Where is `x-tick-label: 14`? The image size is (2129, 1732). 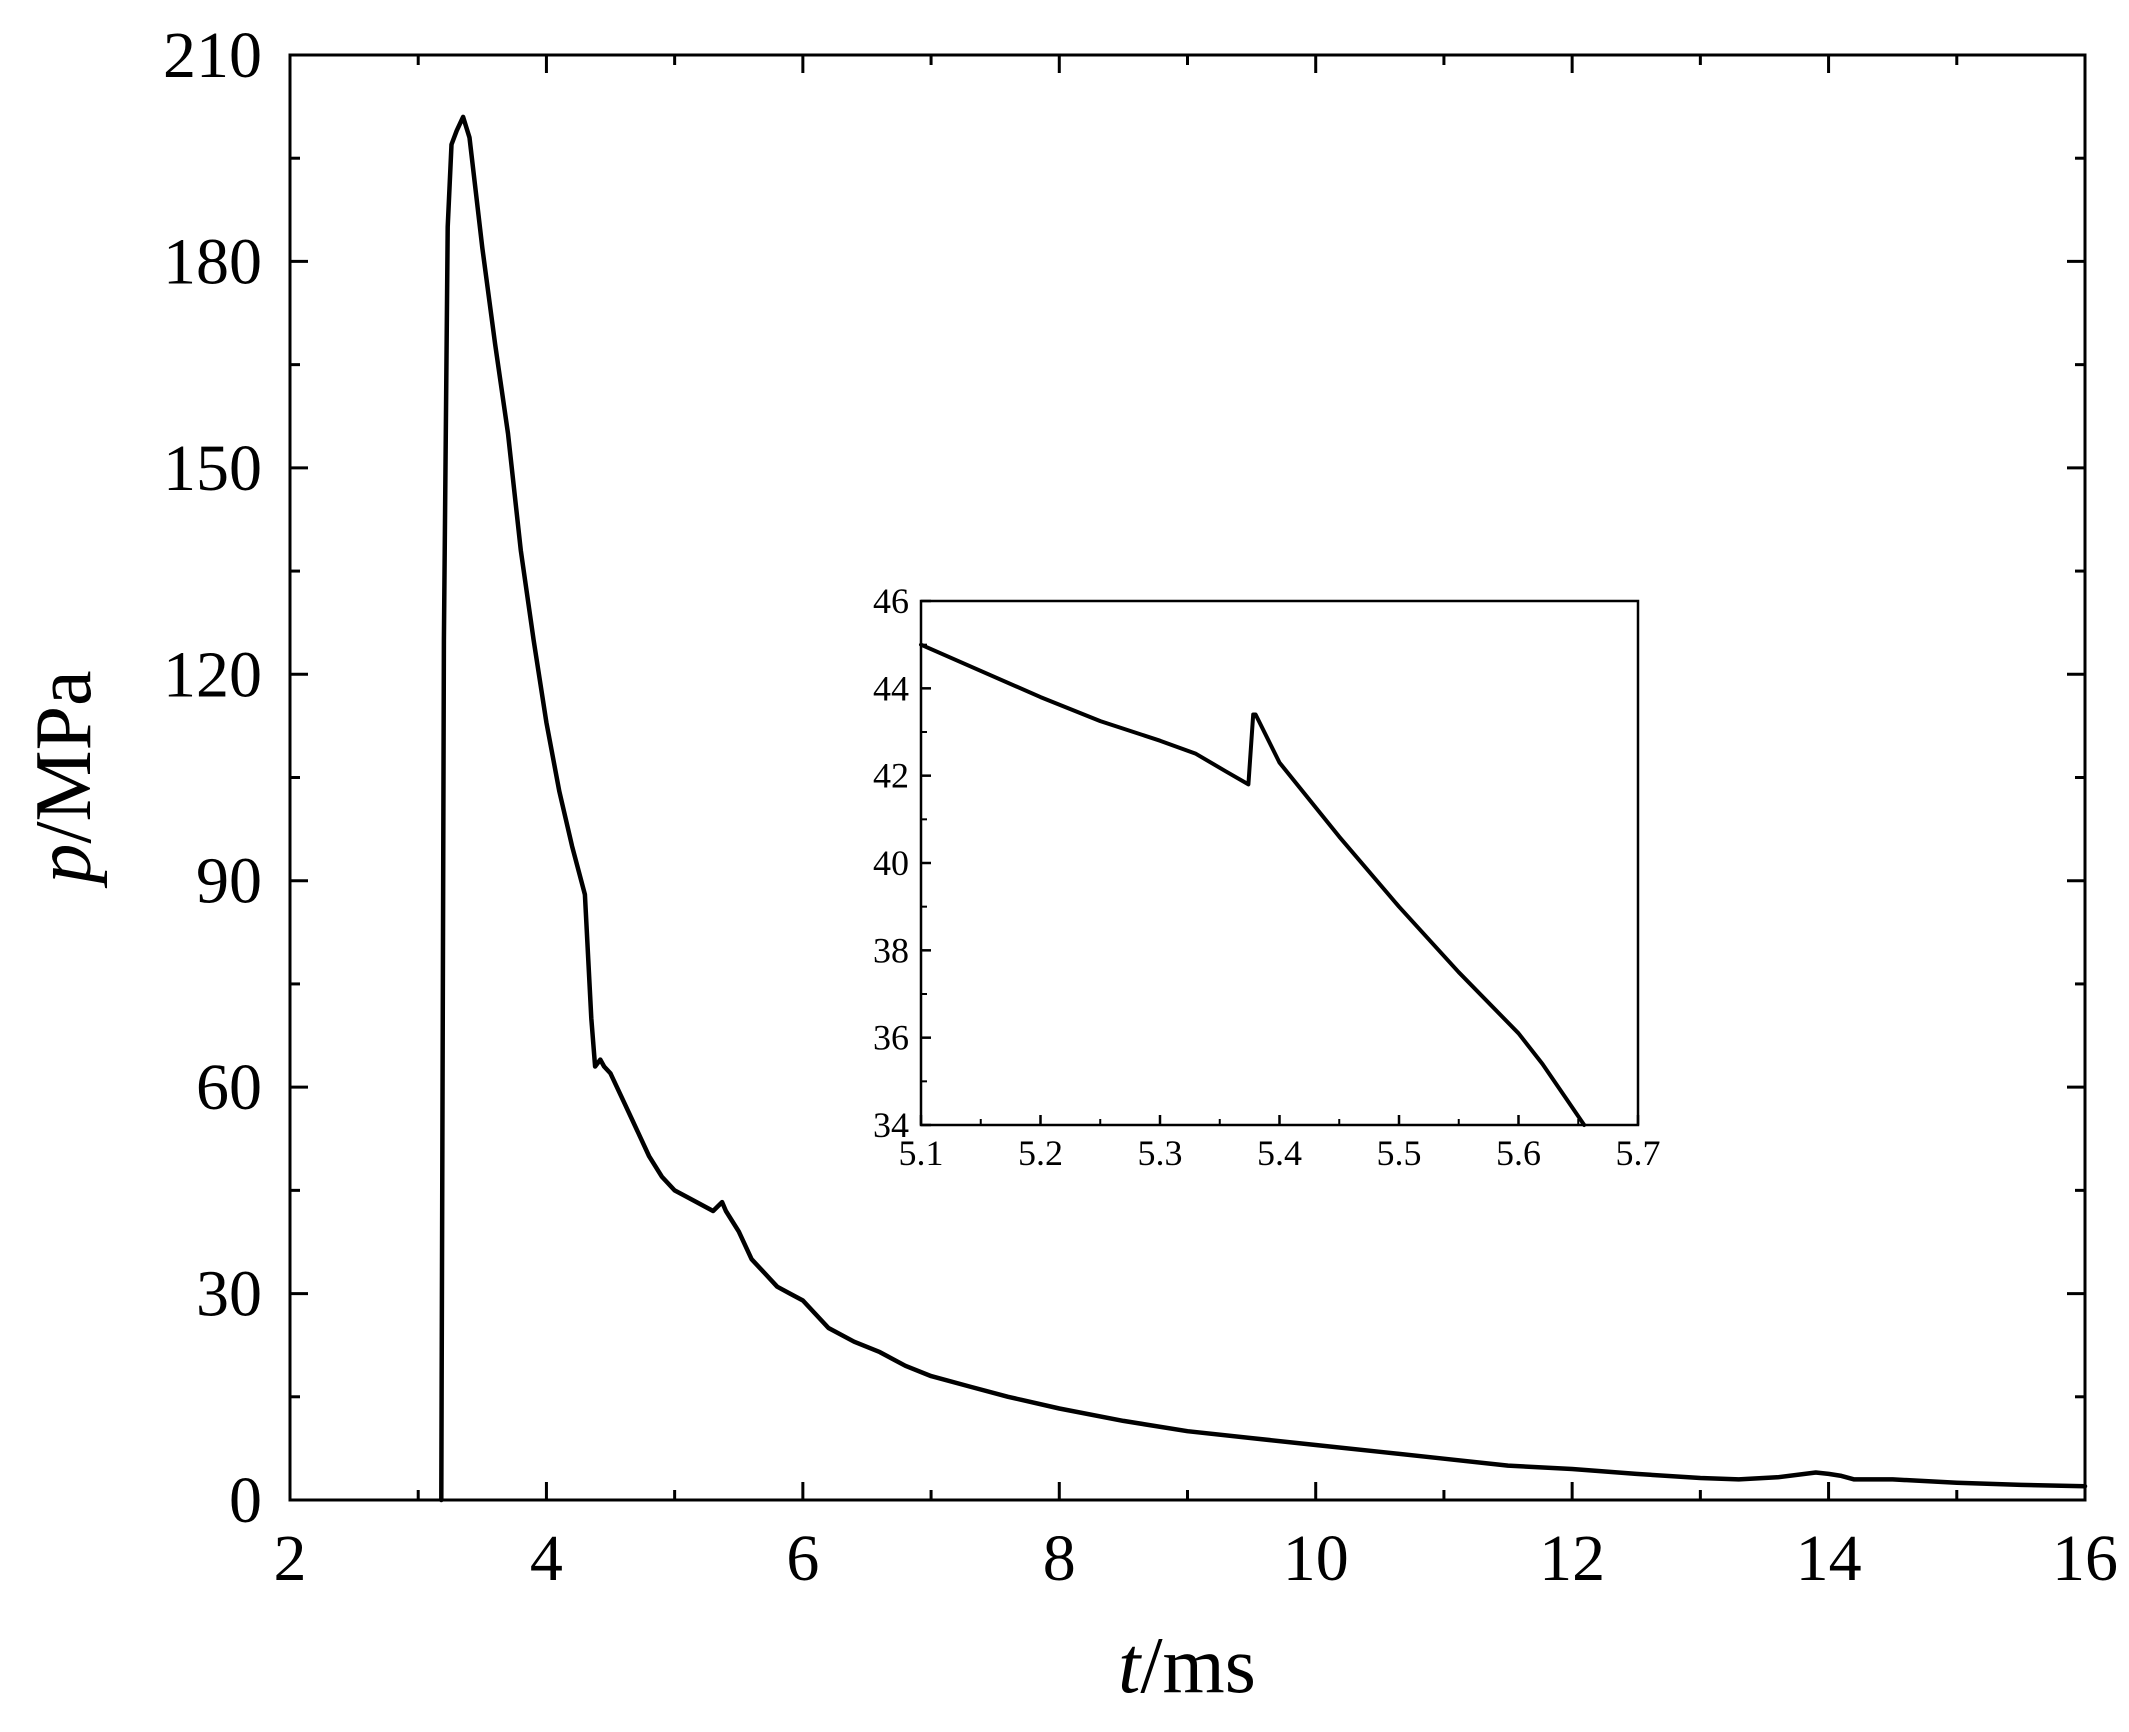
x-tick-label: 14 is located at coordinates (1829, 1558).